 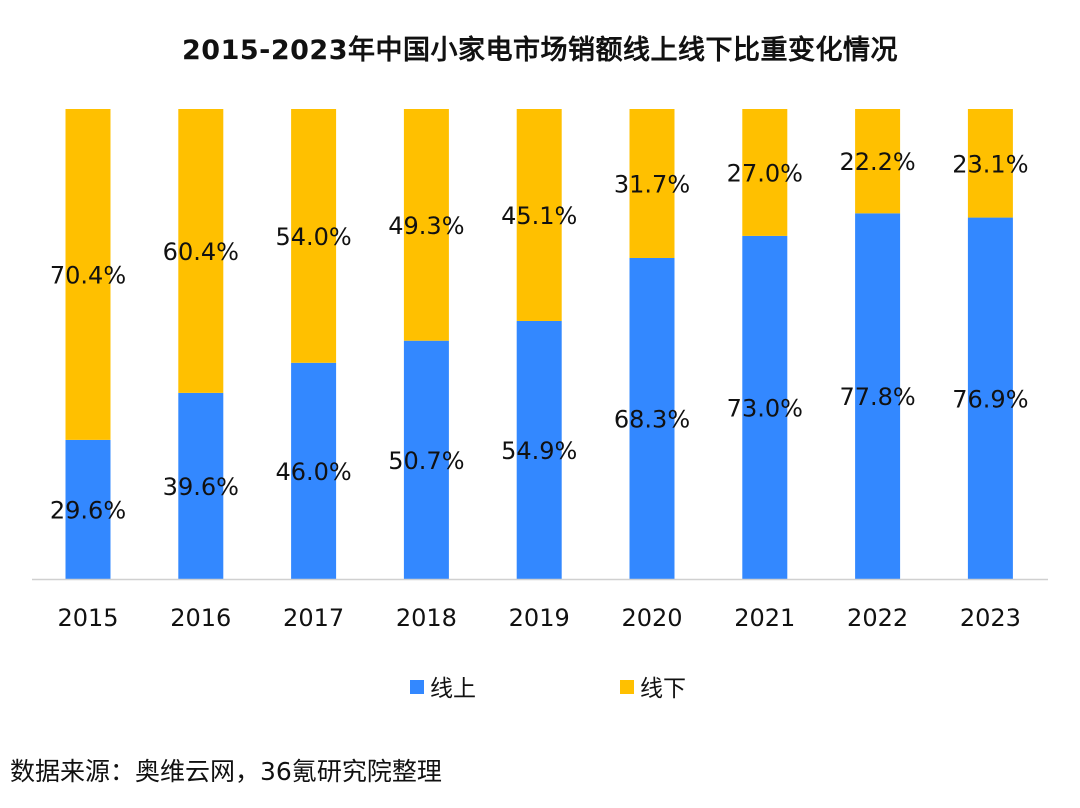 I want to click on data-label-offline-2015: 70.4%, so click(x=88, y=275).